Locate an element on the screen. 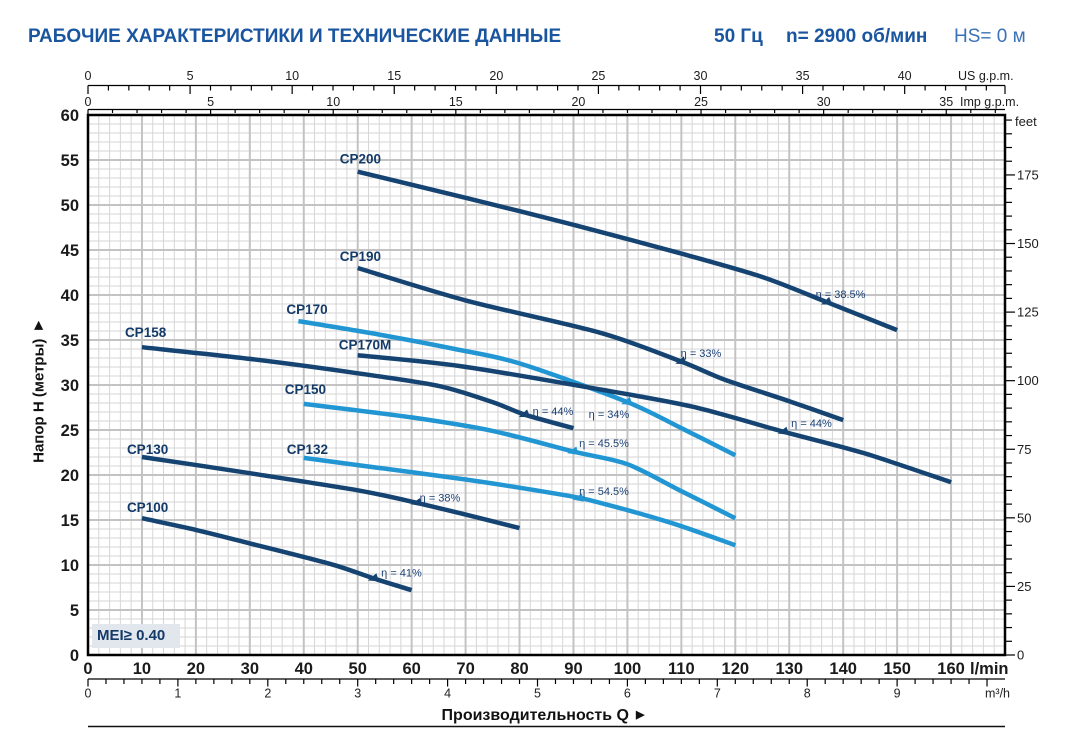  x-axis-label: 160 is located at coordinates (951, 669).